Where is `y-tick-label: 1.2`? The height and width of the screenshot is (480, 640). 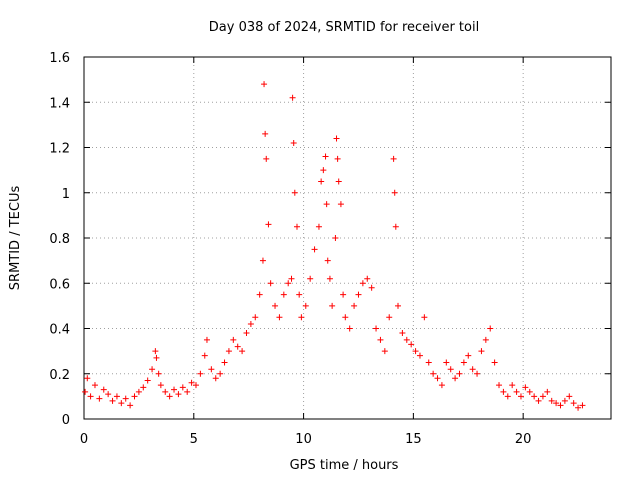
y-tick-label: 1.2 is located at coordinates (59, 149).